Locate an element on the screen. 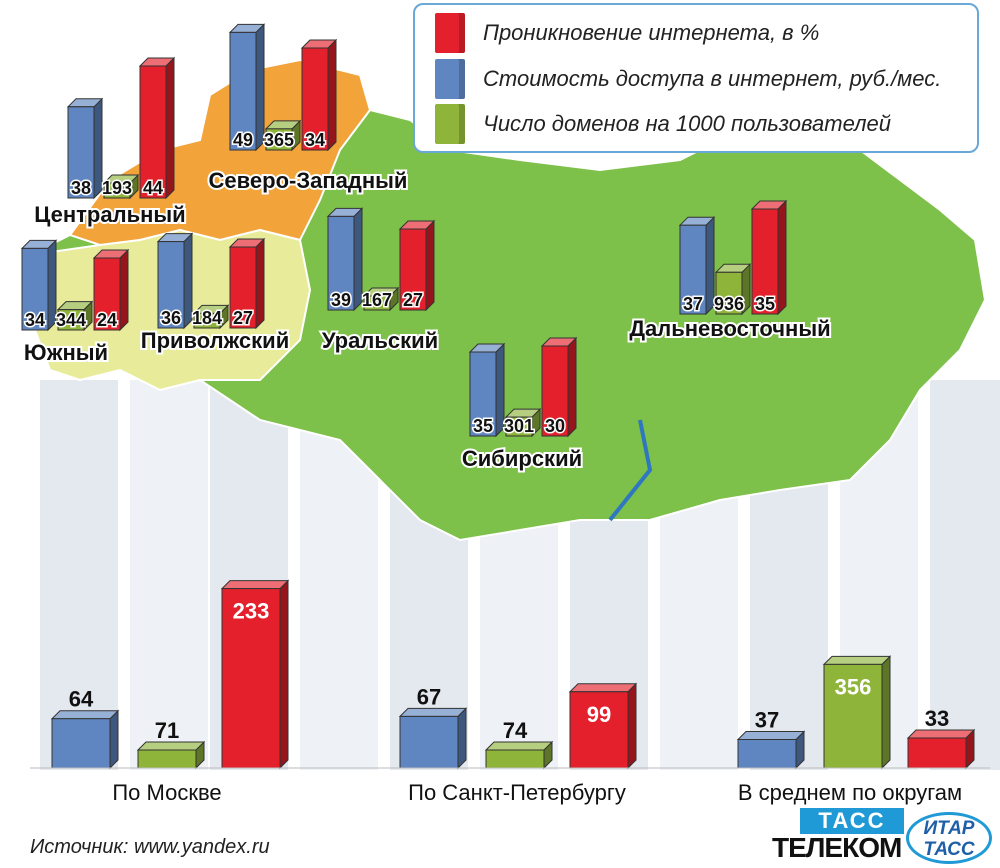 The image size is (1000, 868). region-bar-penetration: 27 is located at coordinates (247, 283).